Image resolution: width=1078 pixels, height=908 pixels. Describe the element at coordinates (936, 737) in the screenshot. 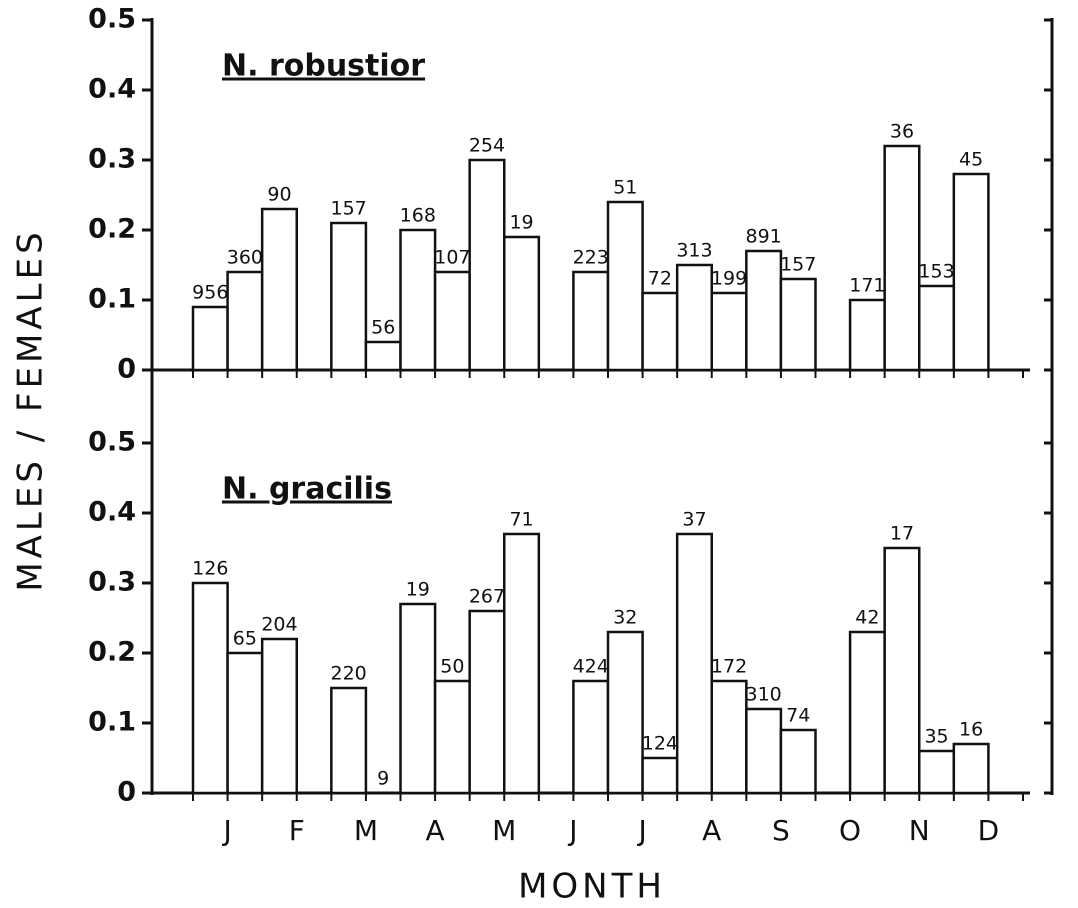

I see `sample-size-label: 35` at that location.